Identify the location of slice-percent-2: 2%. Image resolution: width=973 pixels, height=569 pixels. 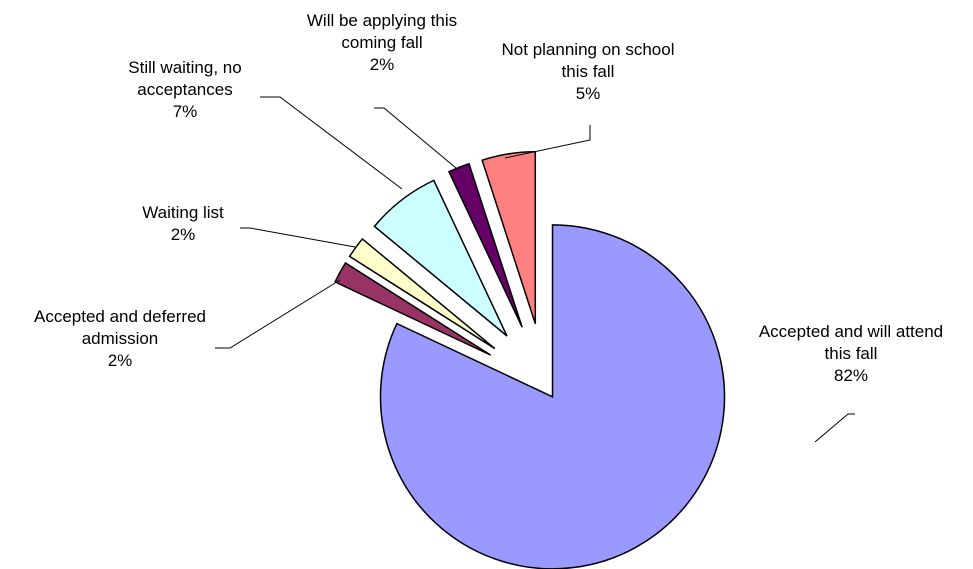
(183, 234).